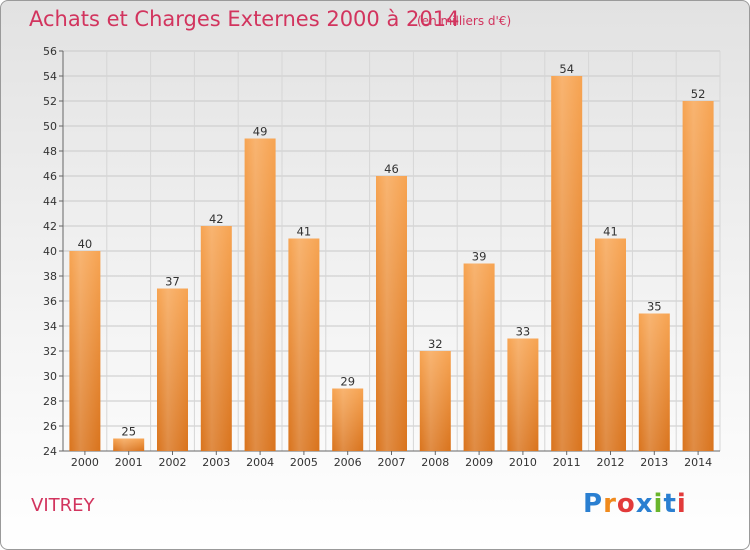 Image resolution: width=750 pixels, height=550 pixels. What do you see at coordinates (172, 282) in the screenshot?
I see `data-label: 37` at bounding box center [172, 282].